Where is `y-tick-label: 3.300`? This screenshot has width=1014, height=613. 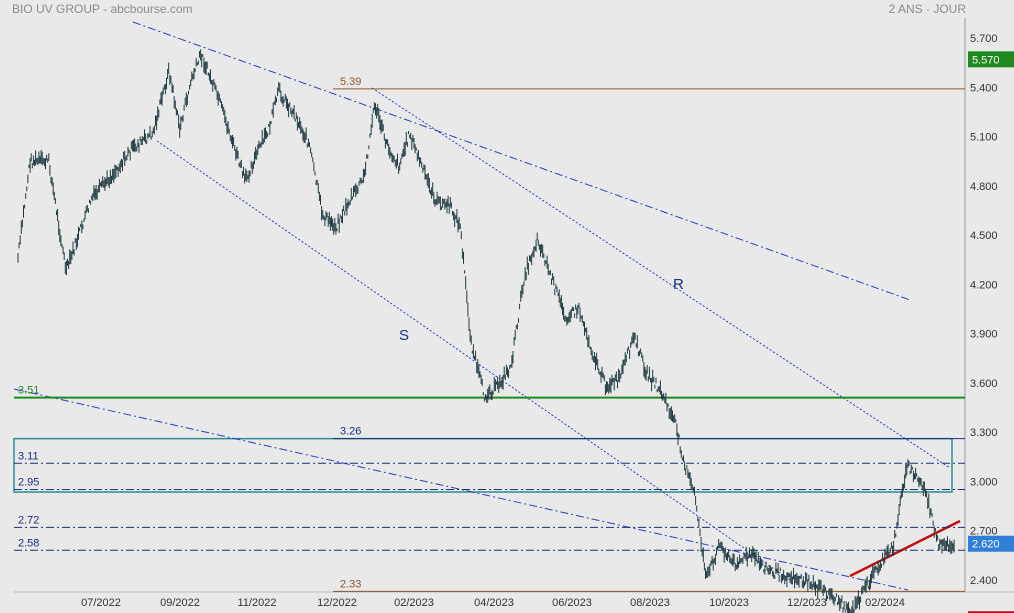 y-tick-label: 3.300 is located at coordinates (984, 433).